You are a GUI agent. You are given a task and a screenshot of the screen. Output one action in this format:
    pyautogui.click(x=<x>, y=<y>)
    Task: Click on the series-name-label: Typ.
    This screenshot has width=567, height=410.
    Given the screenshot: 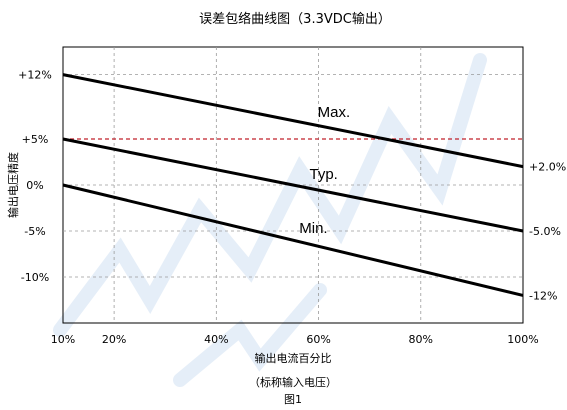 What is the action you would take?
    pyautogui.click(x=323, y=174)
    